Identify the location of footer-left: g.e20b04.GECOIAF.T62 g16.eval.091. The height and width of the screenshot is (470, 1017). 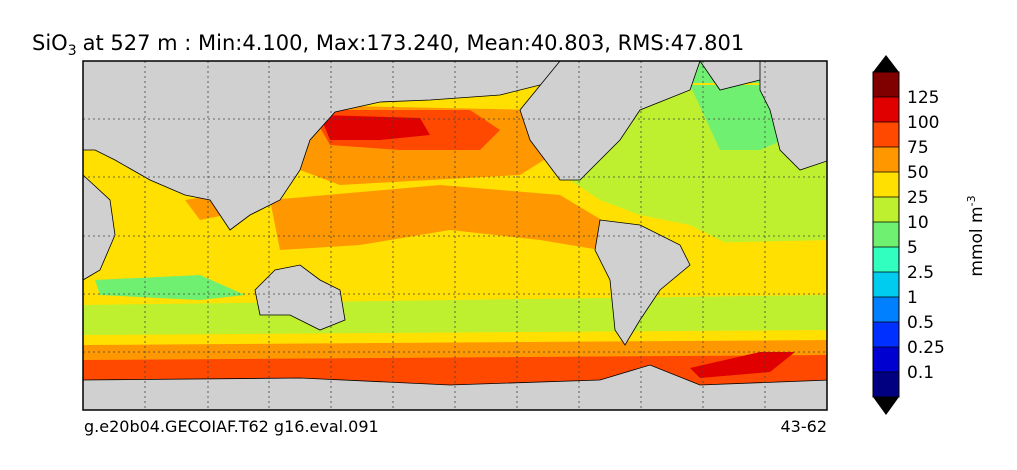
(231, 426).